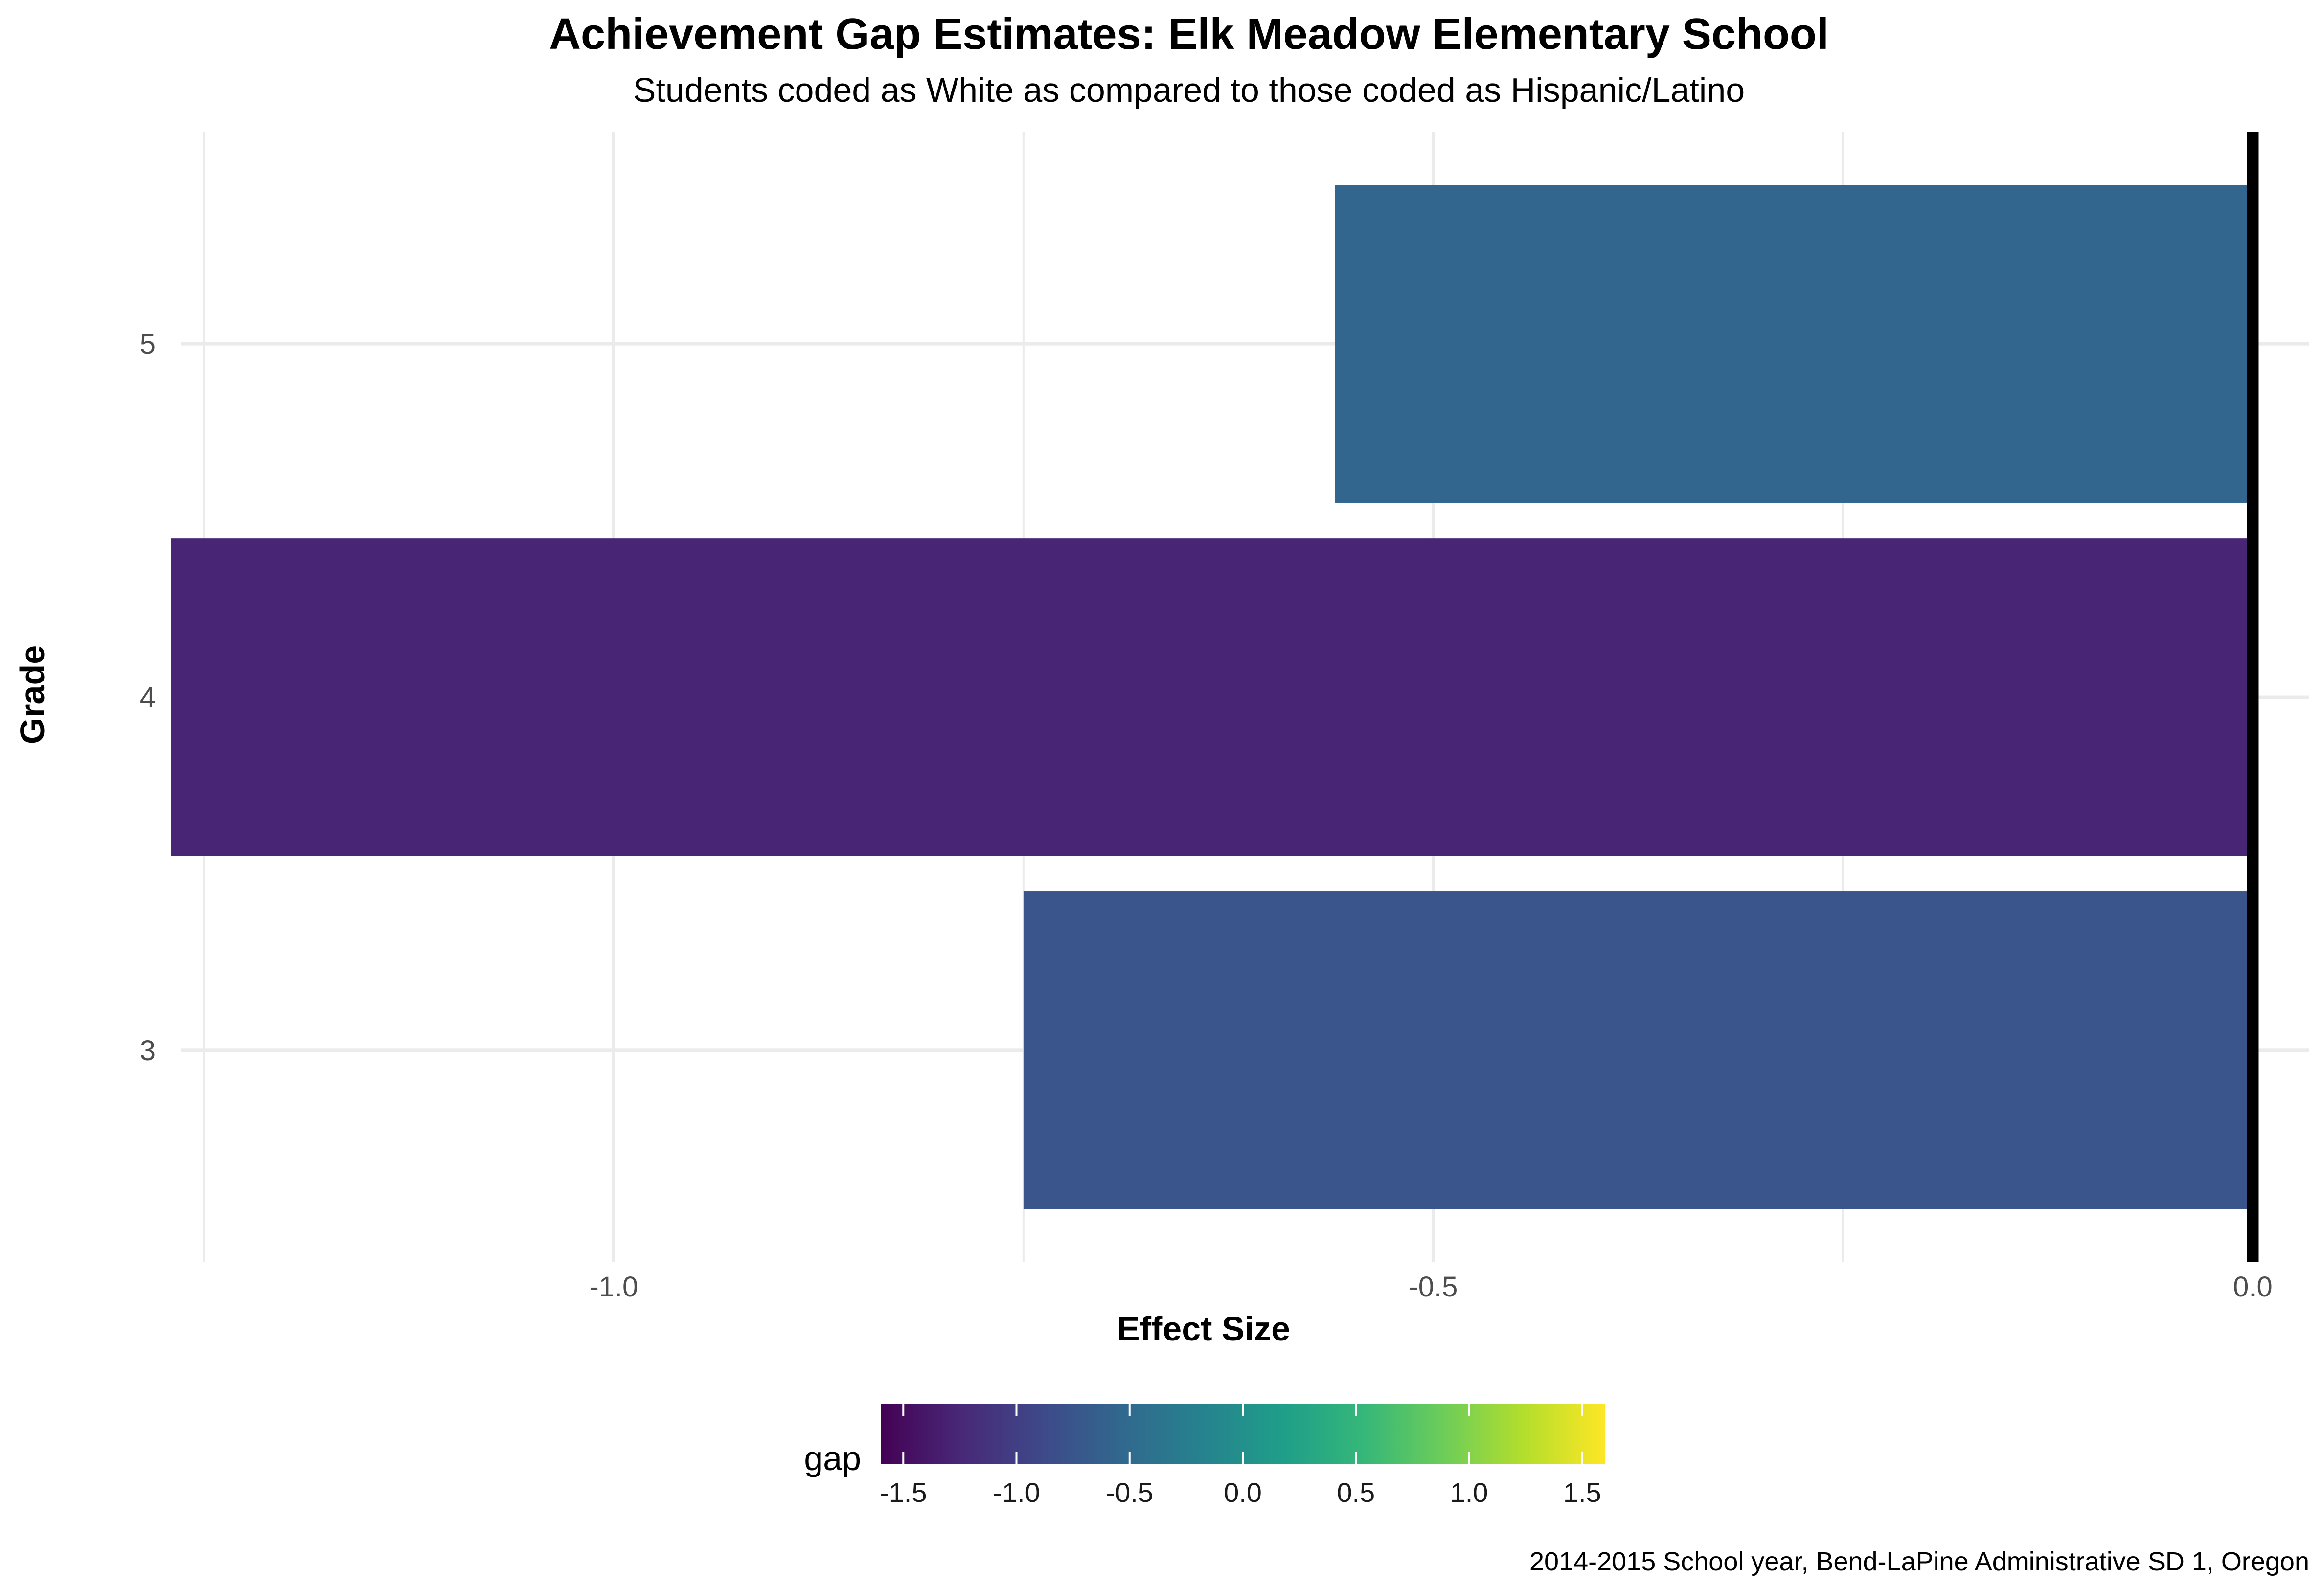  Describe the element at coordinates (1243, 1493) in the screenshot. I see `colorbar-tick-label: 0.0` at that location.